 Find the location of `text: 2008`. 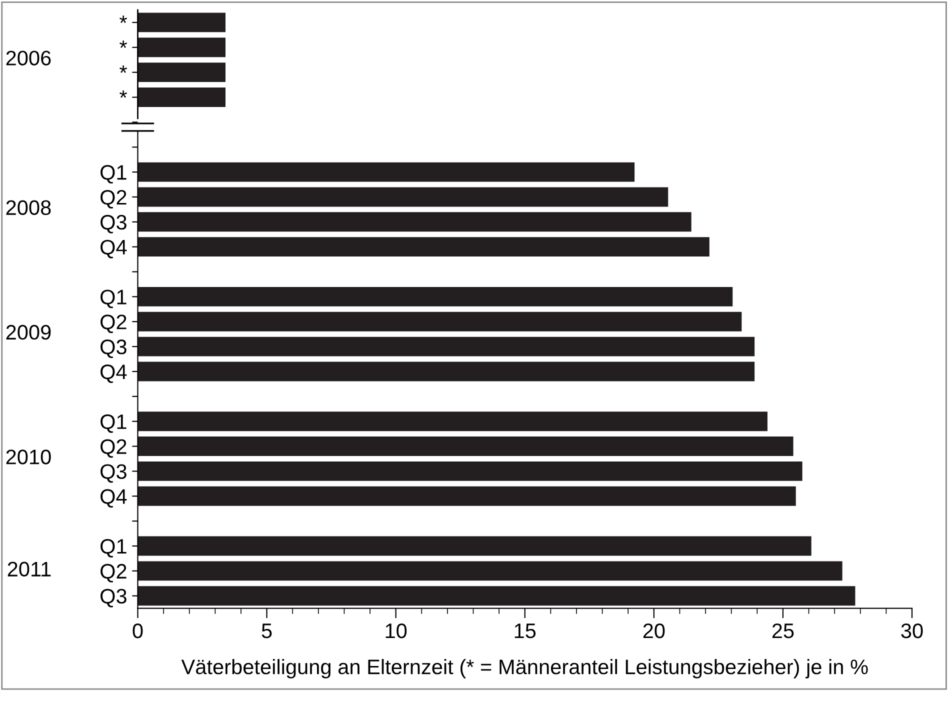

text: 2008 is located at coordinates (28, 208).